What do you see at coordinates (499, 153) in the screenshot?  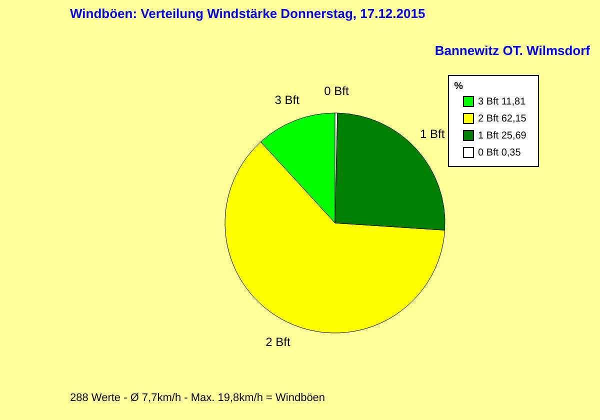 I see `category-label: 0 Bft 0,35` at bounding box center [499, 153].